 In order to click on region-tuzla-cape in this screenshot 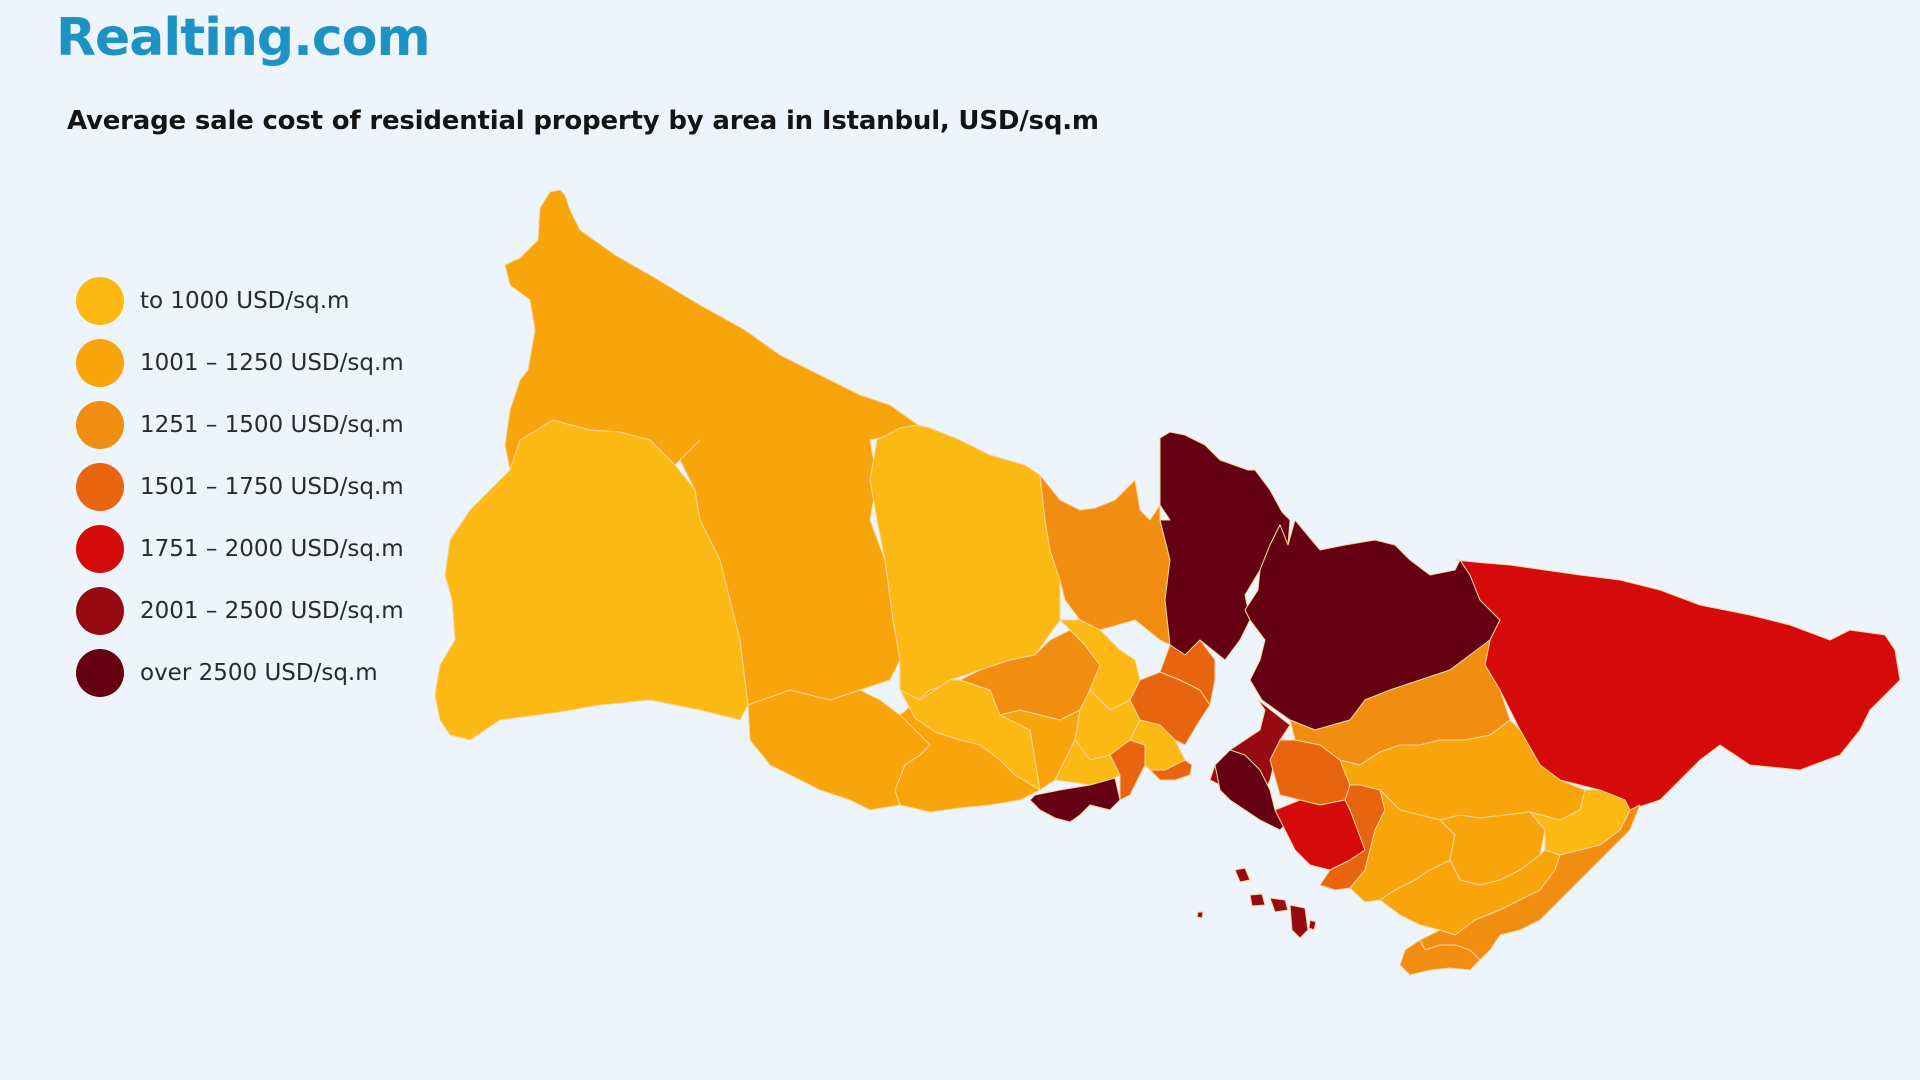, I will do `click(1440, 957)`.